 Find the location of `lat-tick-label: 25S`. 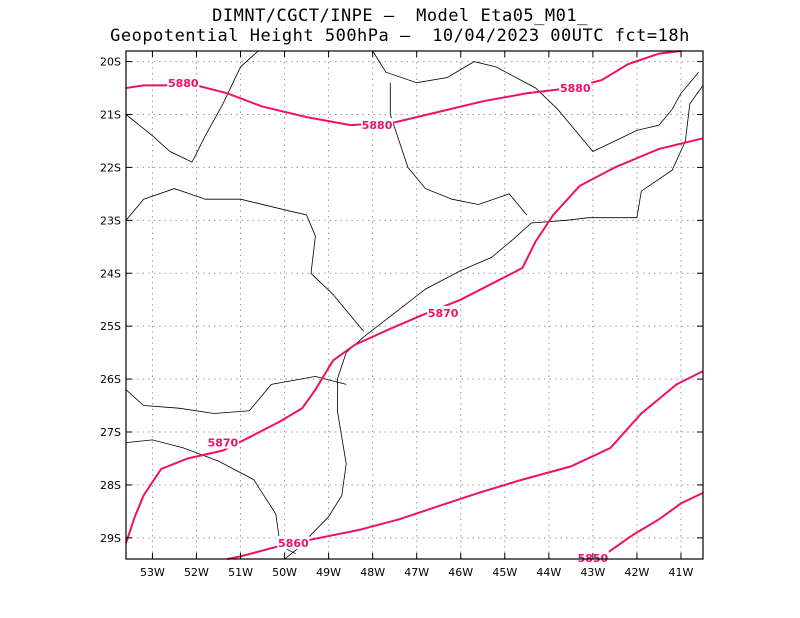

lat-tick-label: 25S is located at coordinates (110, 326).